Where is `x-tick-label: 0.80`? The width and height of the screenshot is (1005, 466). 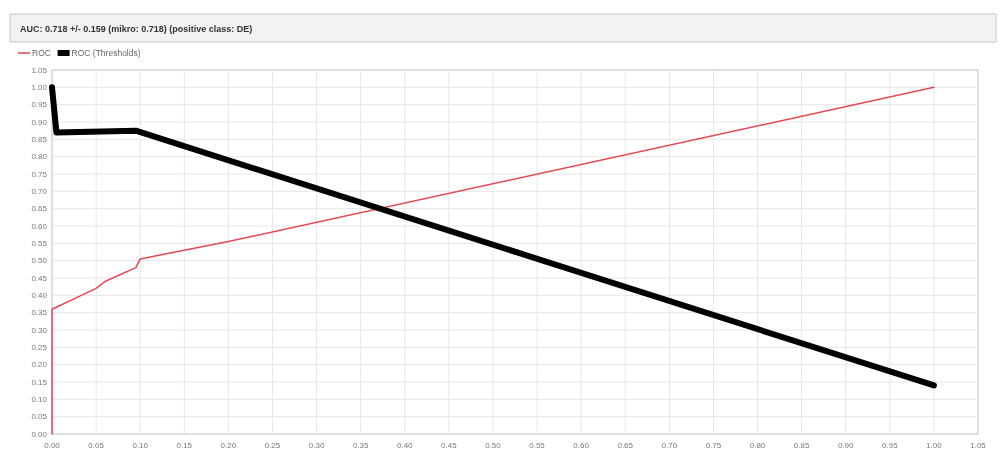 x-tick-label: 0.80 is located at coordinates (757, 445).